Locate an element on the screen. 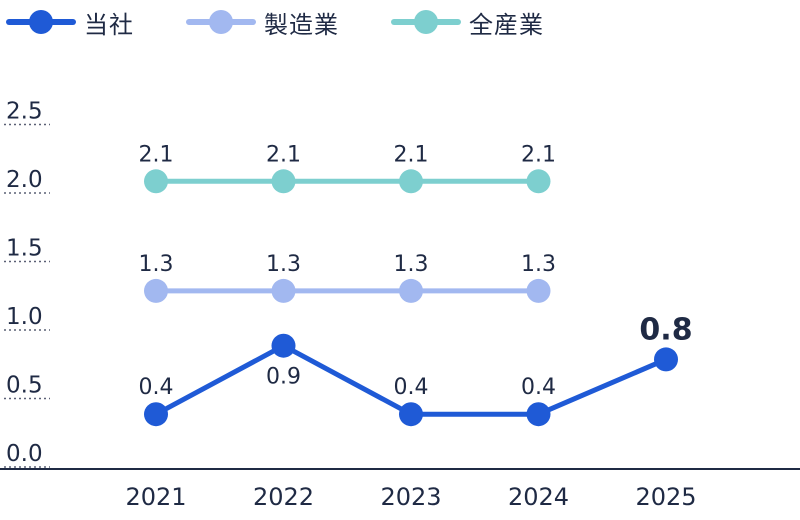 The image size is (800, 520). legend-label-manufacturing: 製造業 is located at coordinates (301, 24).